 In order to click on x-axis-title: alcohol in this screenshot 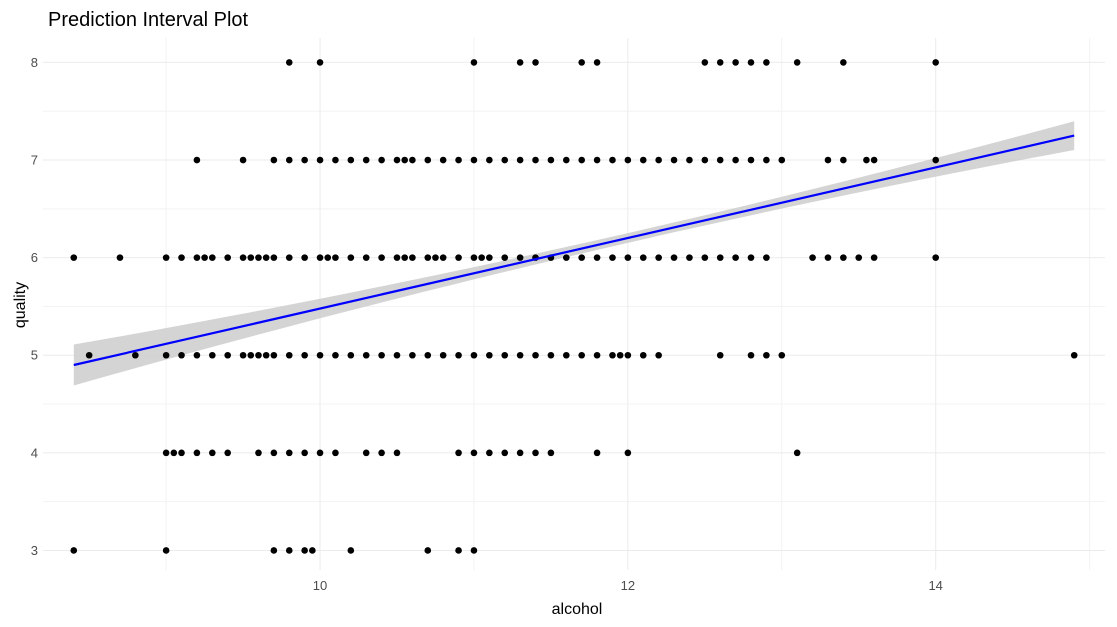, I will do `click(577, 609)`.